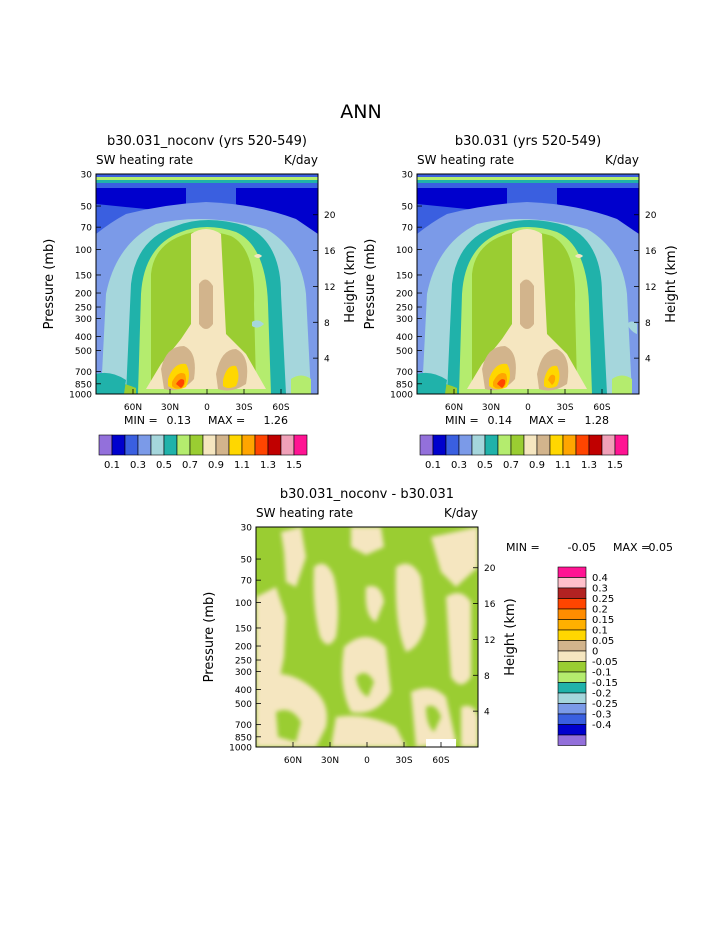 Image resolution: width=723 pixels, height=935 pixels. I want to click on colorbar-label: 0.5, so click(164, 465).